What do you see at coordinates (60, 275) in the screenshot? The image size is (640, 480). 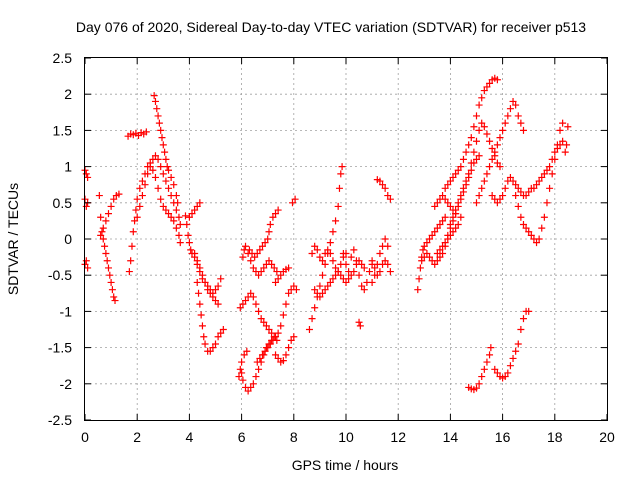 I see `y-tick-label: -0.5` at bounding box center [60, 275].